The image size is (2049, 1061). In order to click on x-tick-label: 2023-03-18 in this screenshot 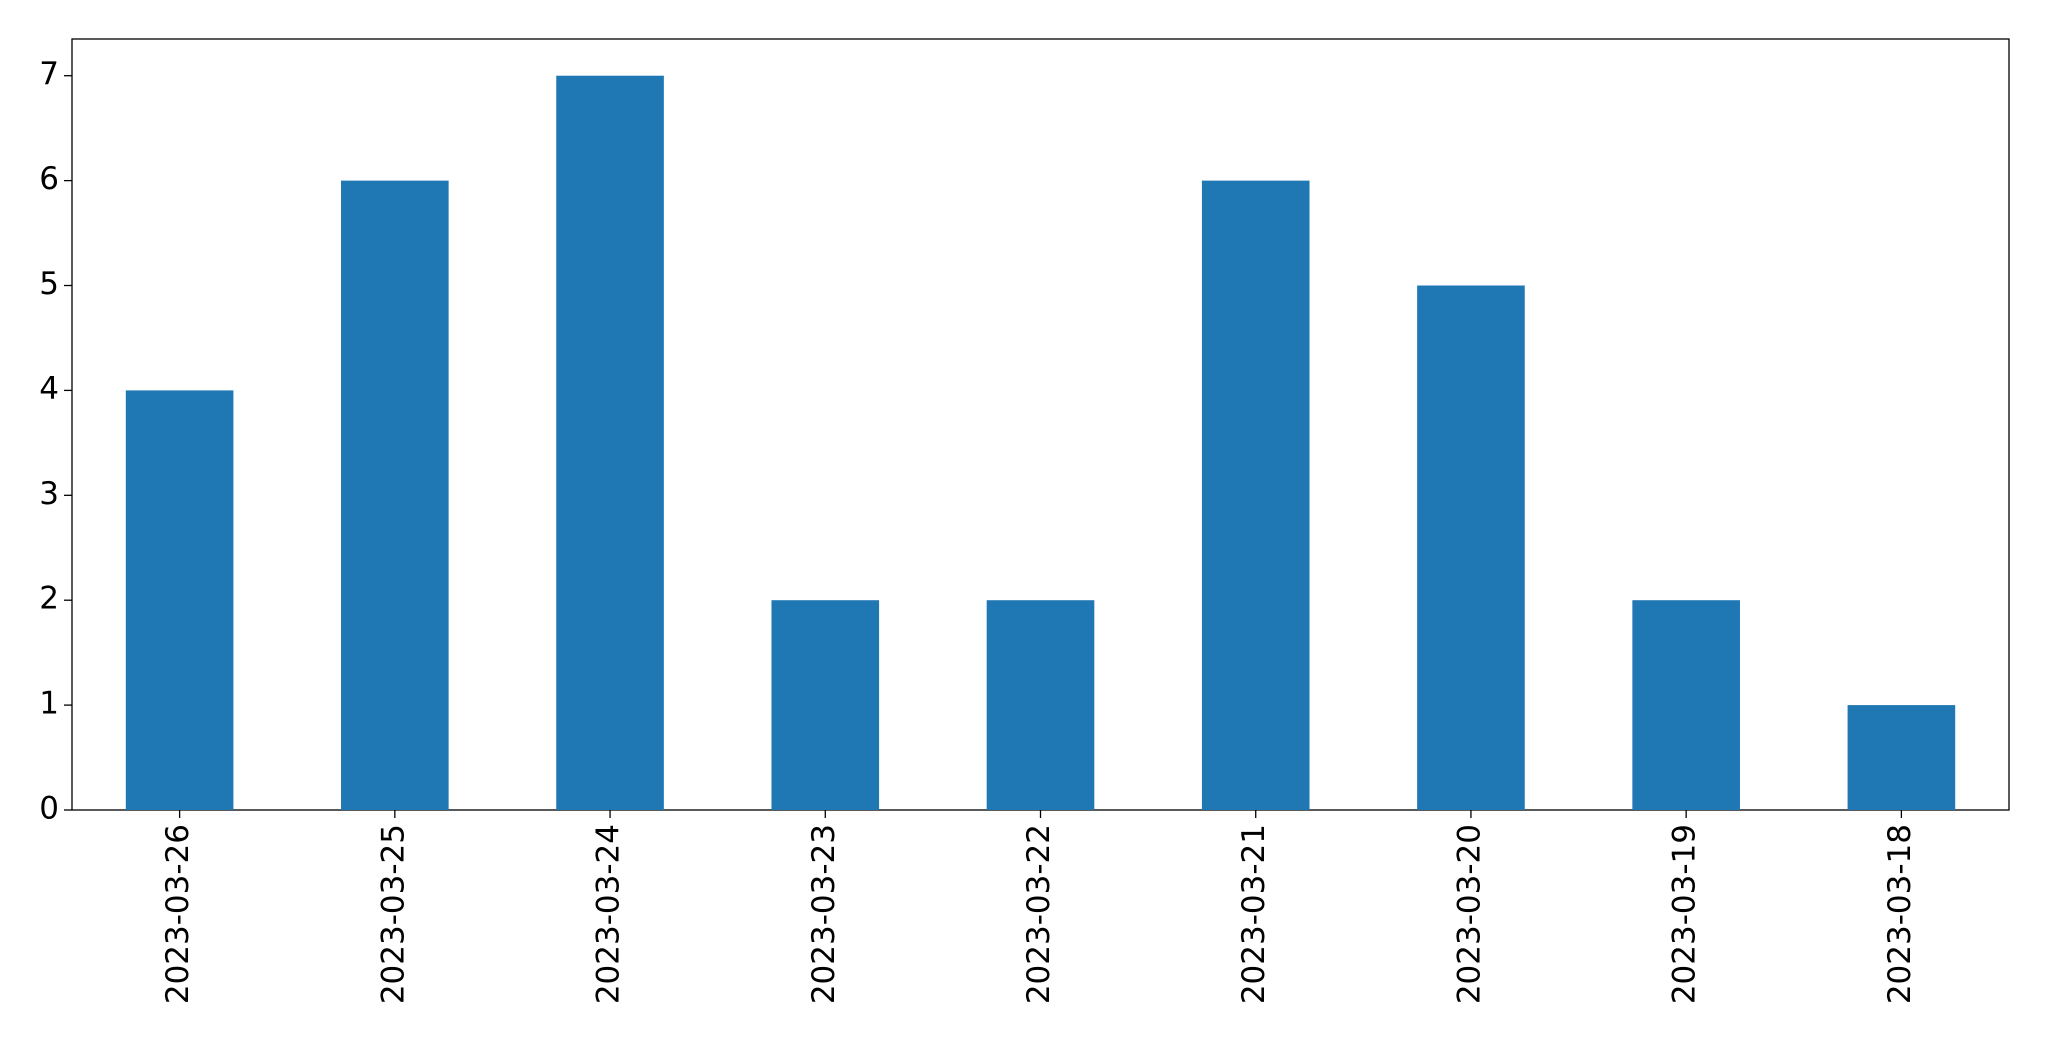, I will do `click(1900, 914)`.